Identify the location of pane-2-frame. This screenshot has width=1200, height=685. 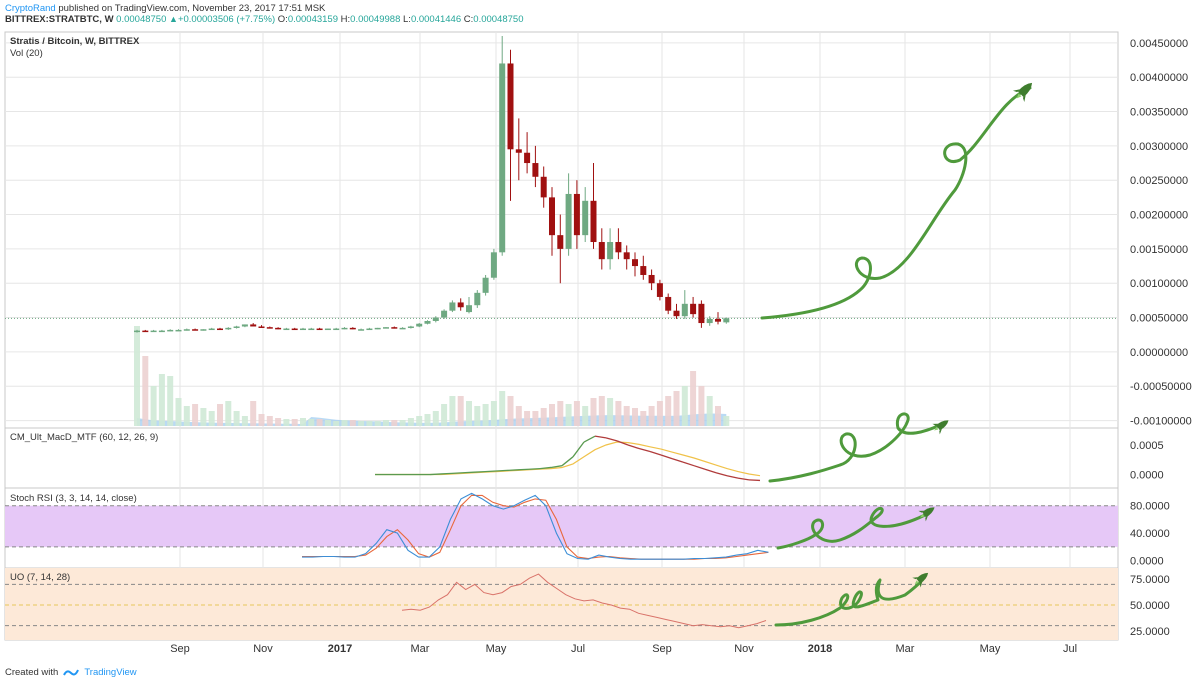
(561, 458).